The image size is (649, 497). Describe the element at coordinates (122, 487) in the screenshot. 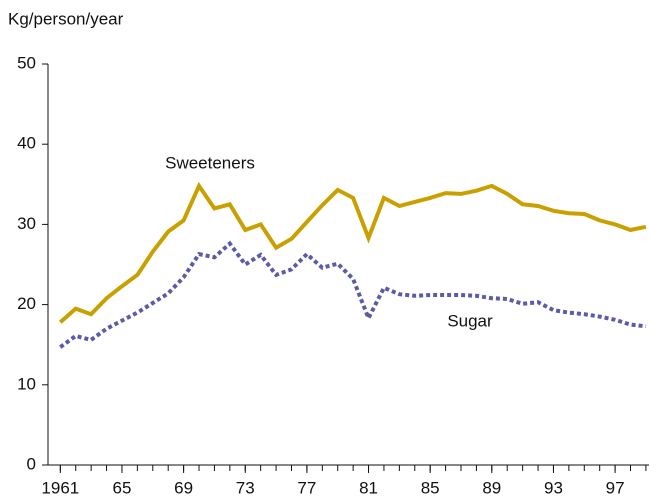

I see `x-tick-label: 65` at that location.